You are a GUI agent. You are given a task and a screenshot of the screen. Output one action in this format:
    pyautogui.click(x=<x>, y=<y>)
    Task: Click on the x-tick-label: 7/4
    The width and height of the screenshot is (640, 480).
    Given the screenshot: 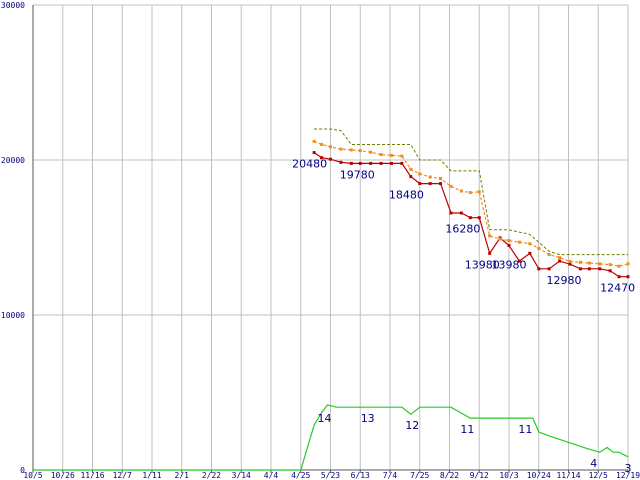 What is the action you would take?
    pyautogui.click(x=390, y=475)
    